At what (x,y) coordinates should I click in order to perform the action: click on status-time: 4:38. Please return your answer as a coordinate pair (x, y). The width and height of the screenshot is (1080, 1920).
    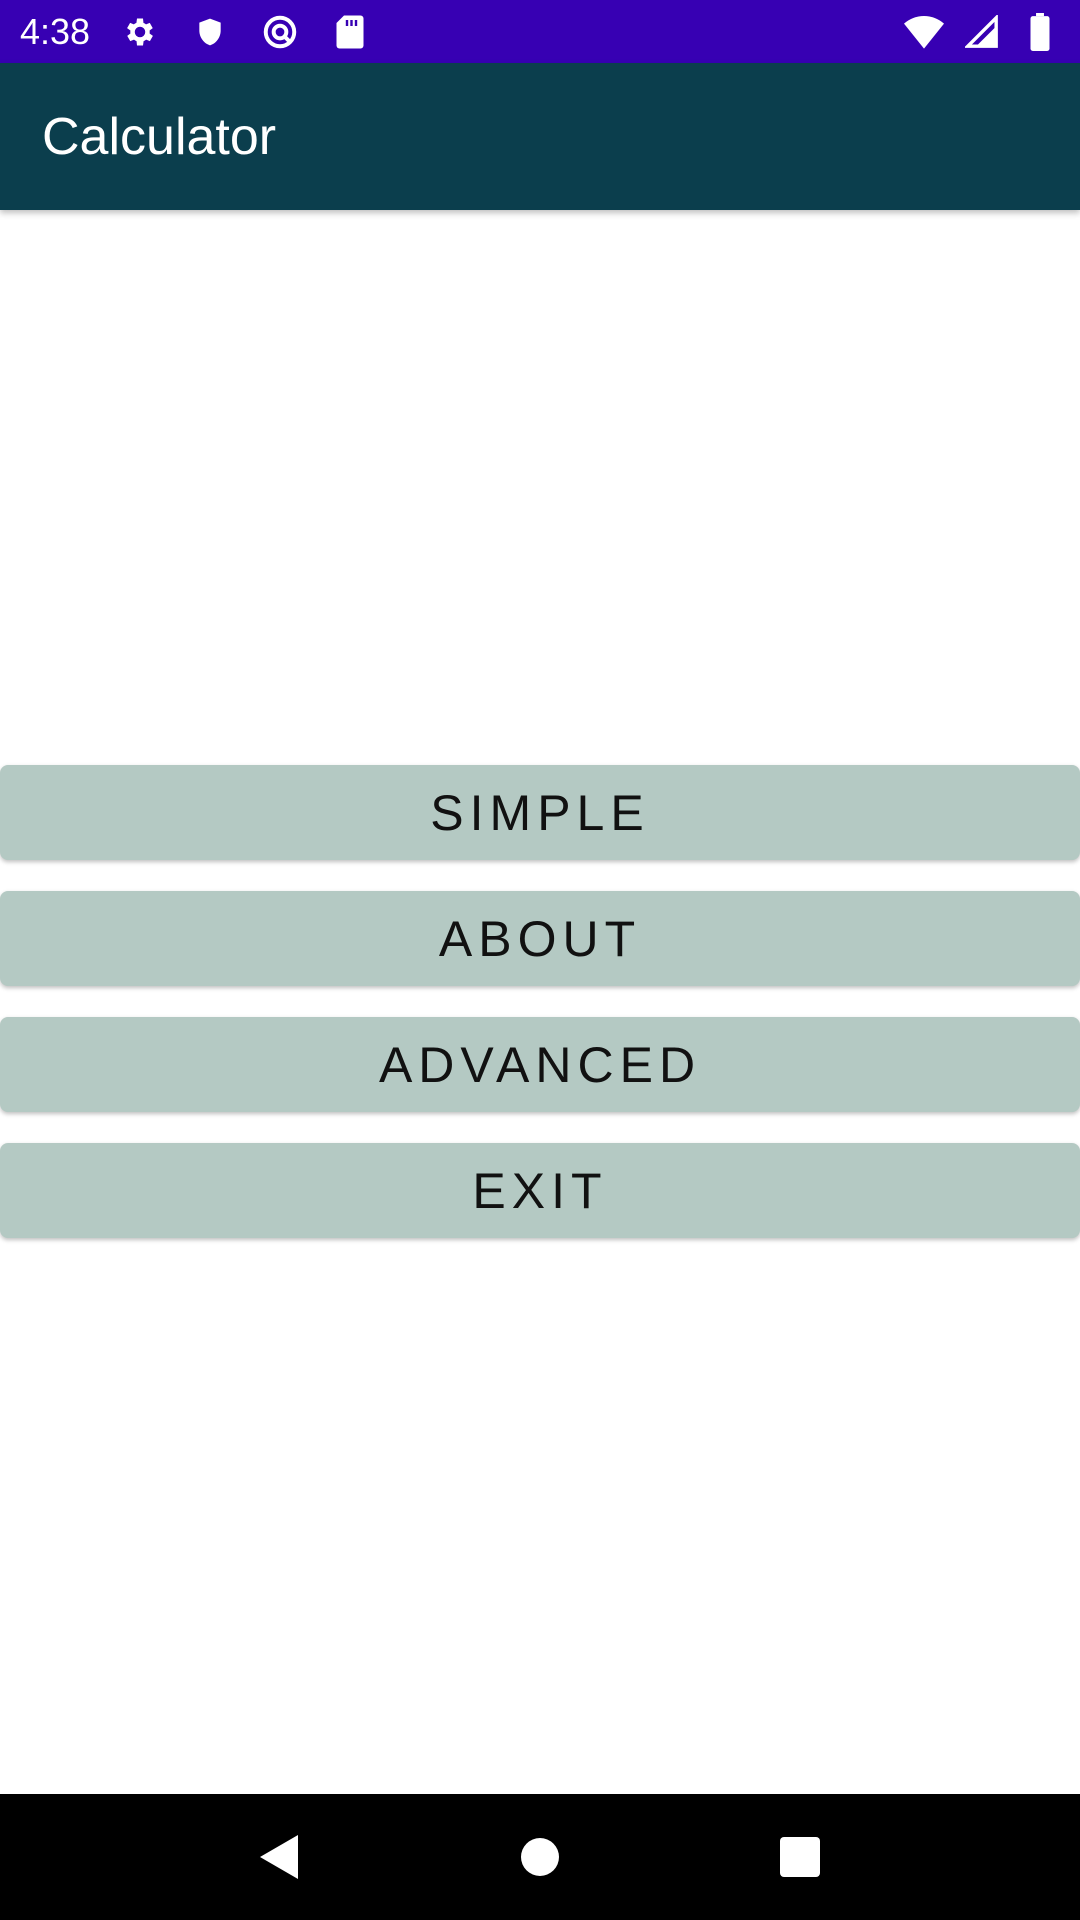
    Looking at the image, I should click on (55, 31).